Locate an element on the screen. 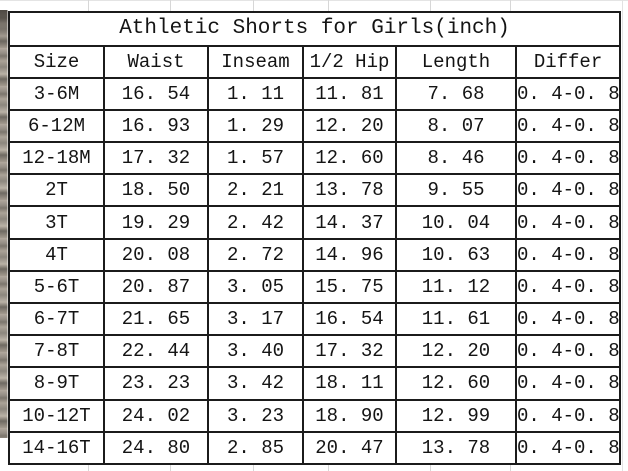 The width and height of the screenshot is (628, 471). table-row: 14-16T 24. 80 2. 85 20. 47 13. 78 0. 4-0. 8 is located at coordinates (315, 448).